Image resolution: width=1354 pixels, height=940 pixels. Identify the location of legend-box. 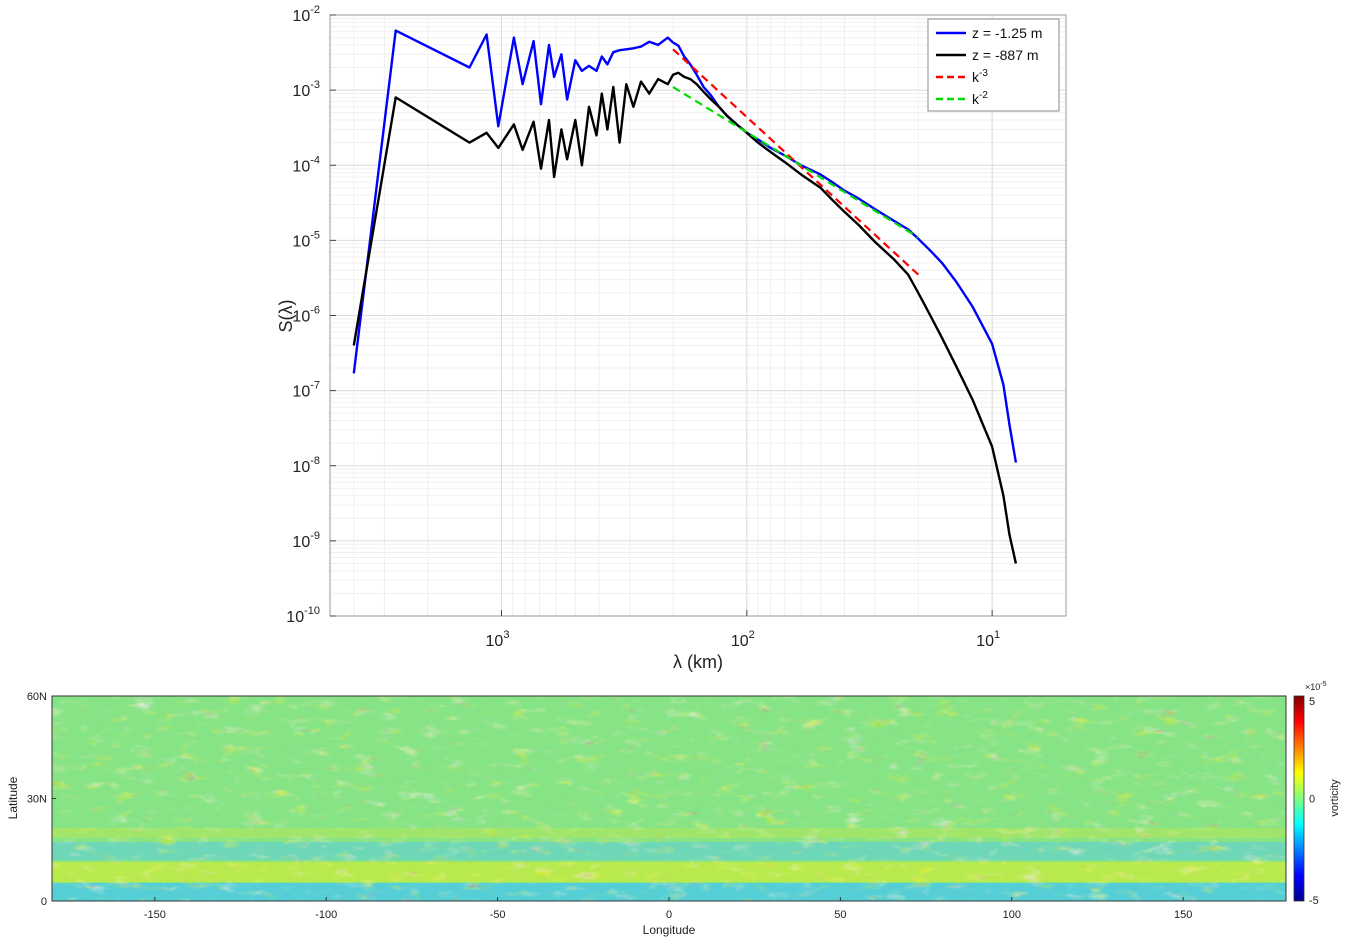
(993, 65).